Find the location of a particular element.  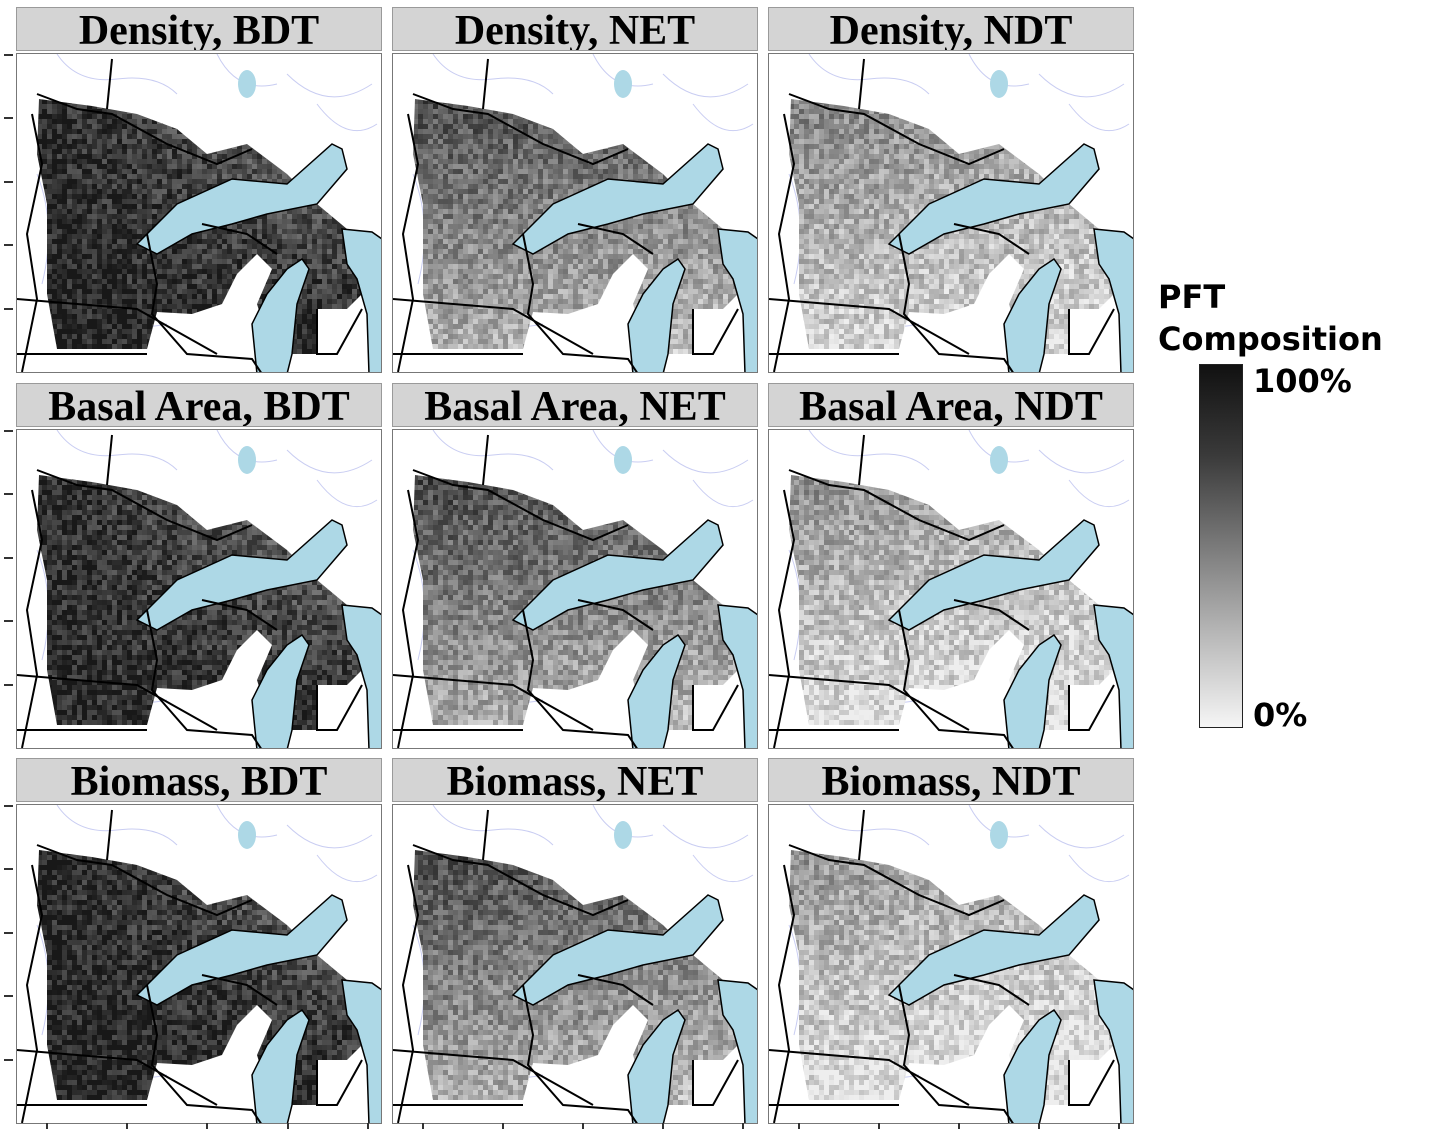

map-panel: Biomass, NDT is located at coordinates (952, 942).